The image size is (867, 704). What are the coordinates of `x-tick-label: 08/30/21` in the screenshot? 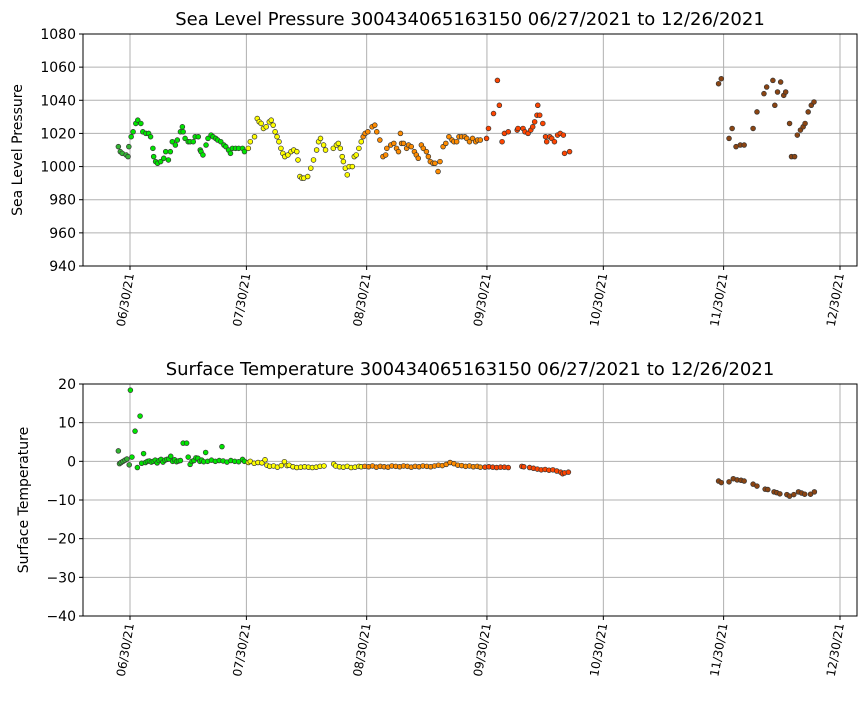 It's located at (361, 650).